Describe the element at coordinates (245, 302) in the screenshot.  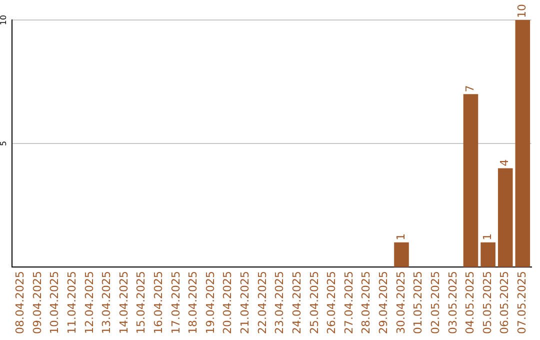
I see `x-tick-label: 21.04.2025` at that location.